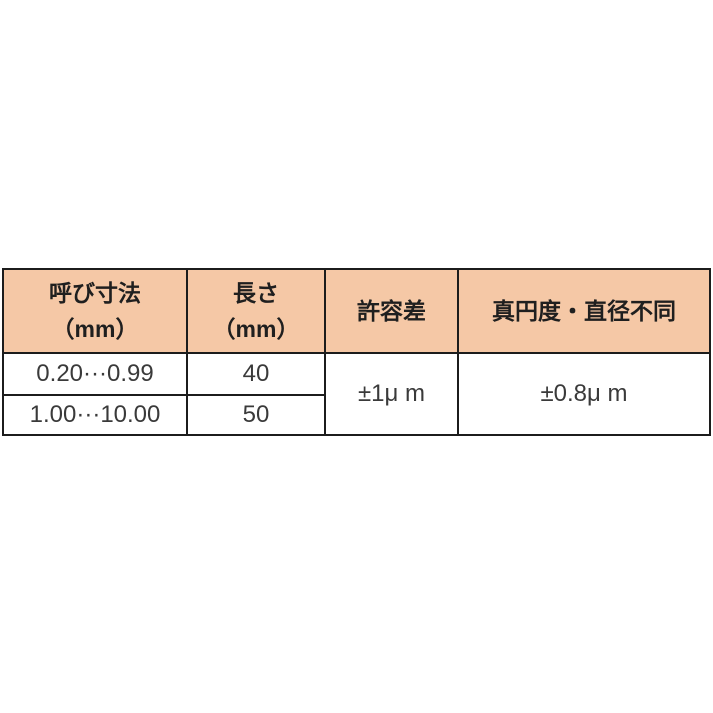  What do you see at coordinates (391, 394) in the screenshot?
I see `cell-tolerance-value: ±1μ m` at bounding box center [391, 394].